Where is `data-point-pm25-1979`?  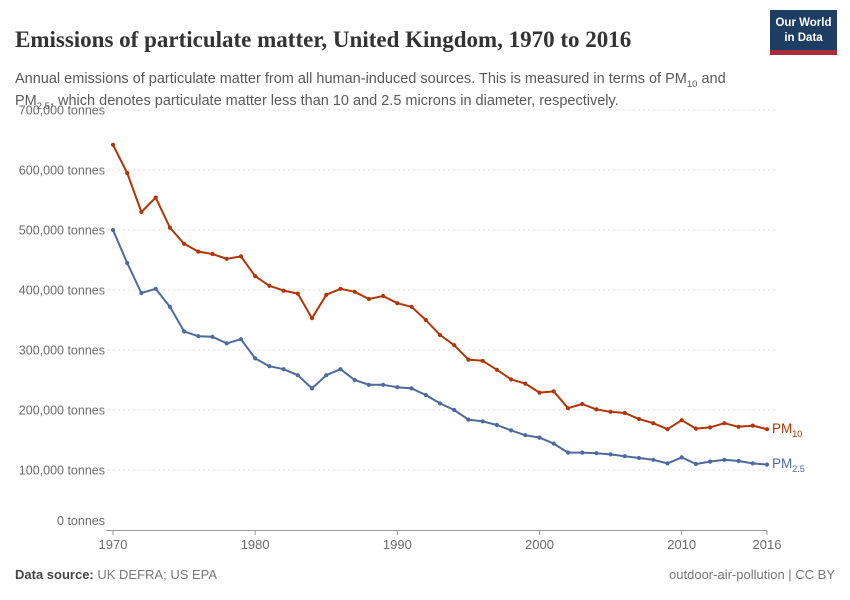 data-point-pm25-1979 is located at coordinates (241, 339).